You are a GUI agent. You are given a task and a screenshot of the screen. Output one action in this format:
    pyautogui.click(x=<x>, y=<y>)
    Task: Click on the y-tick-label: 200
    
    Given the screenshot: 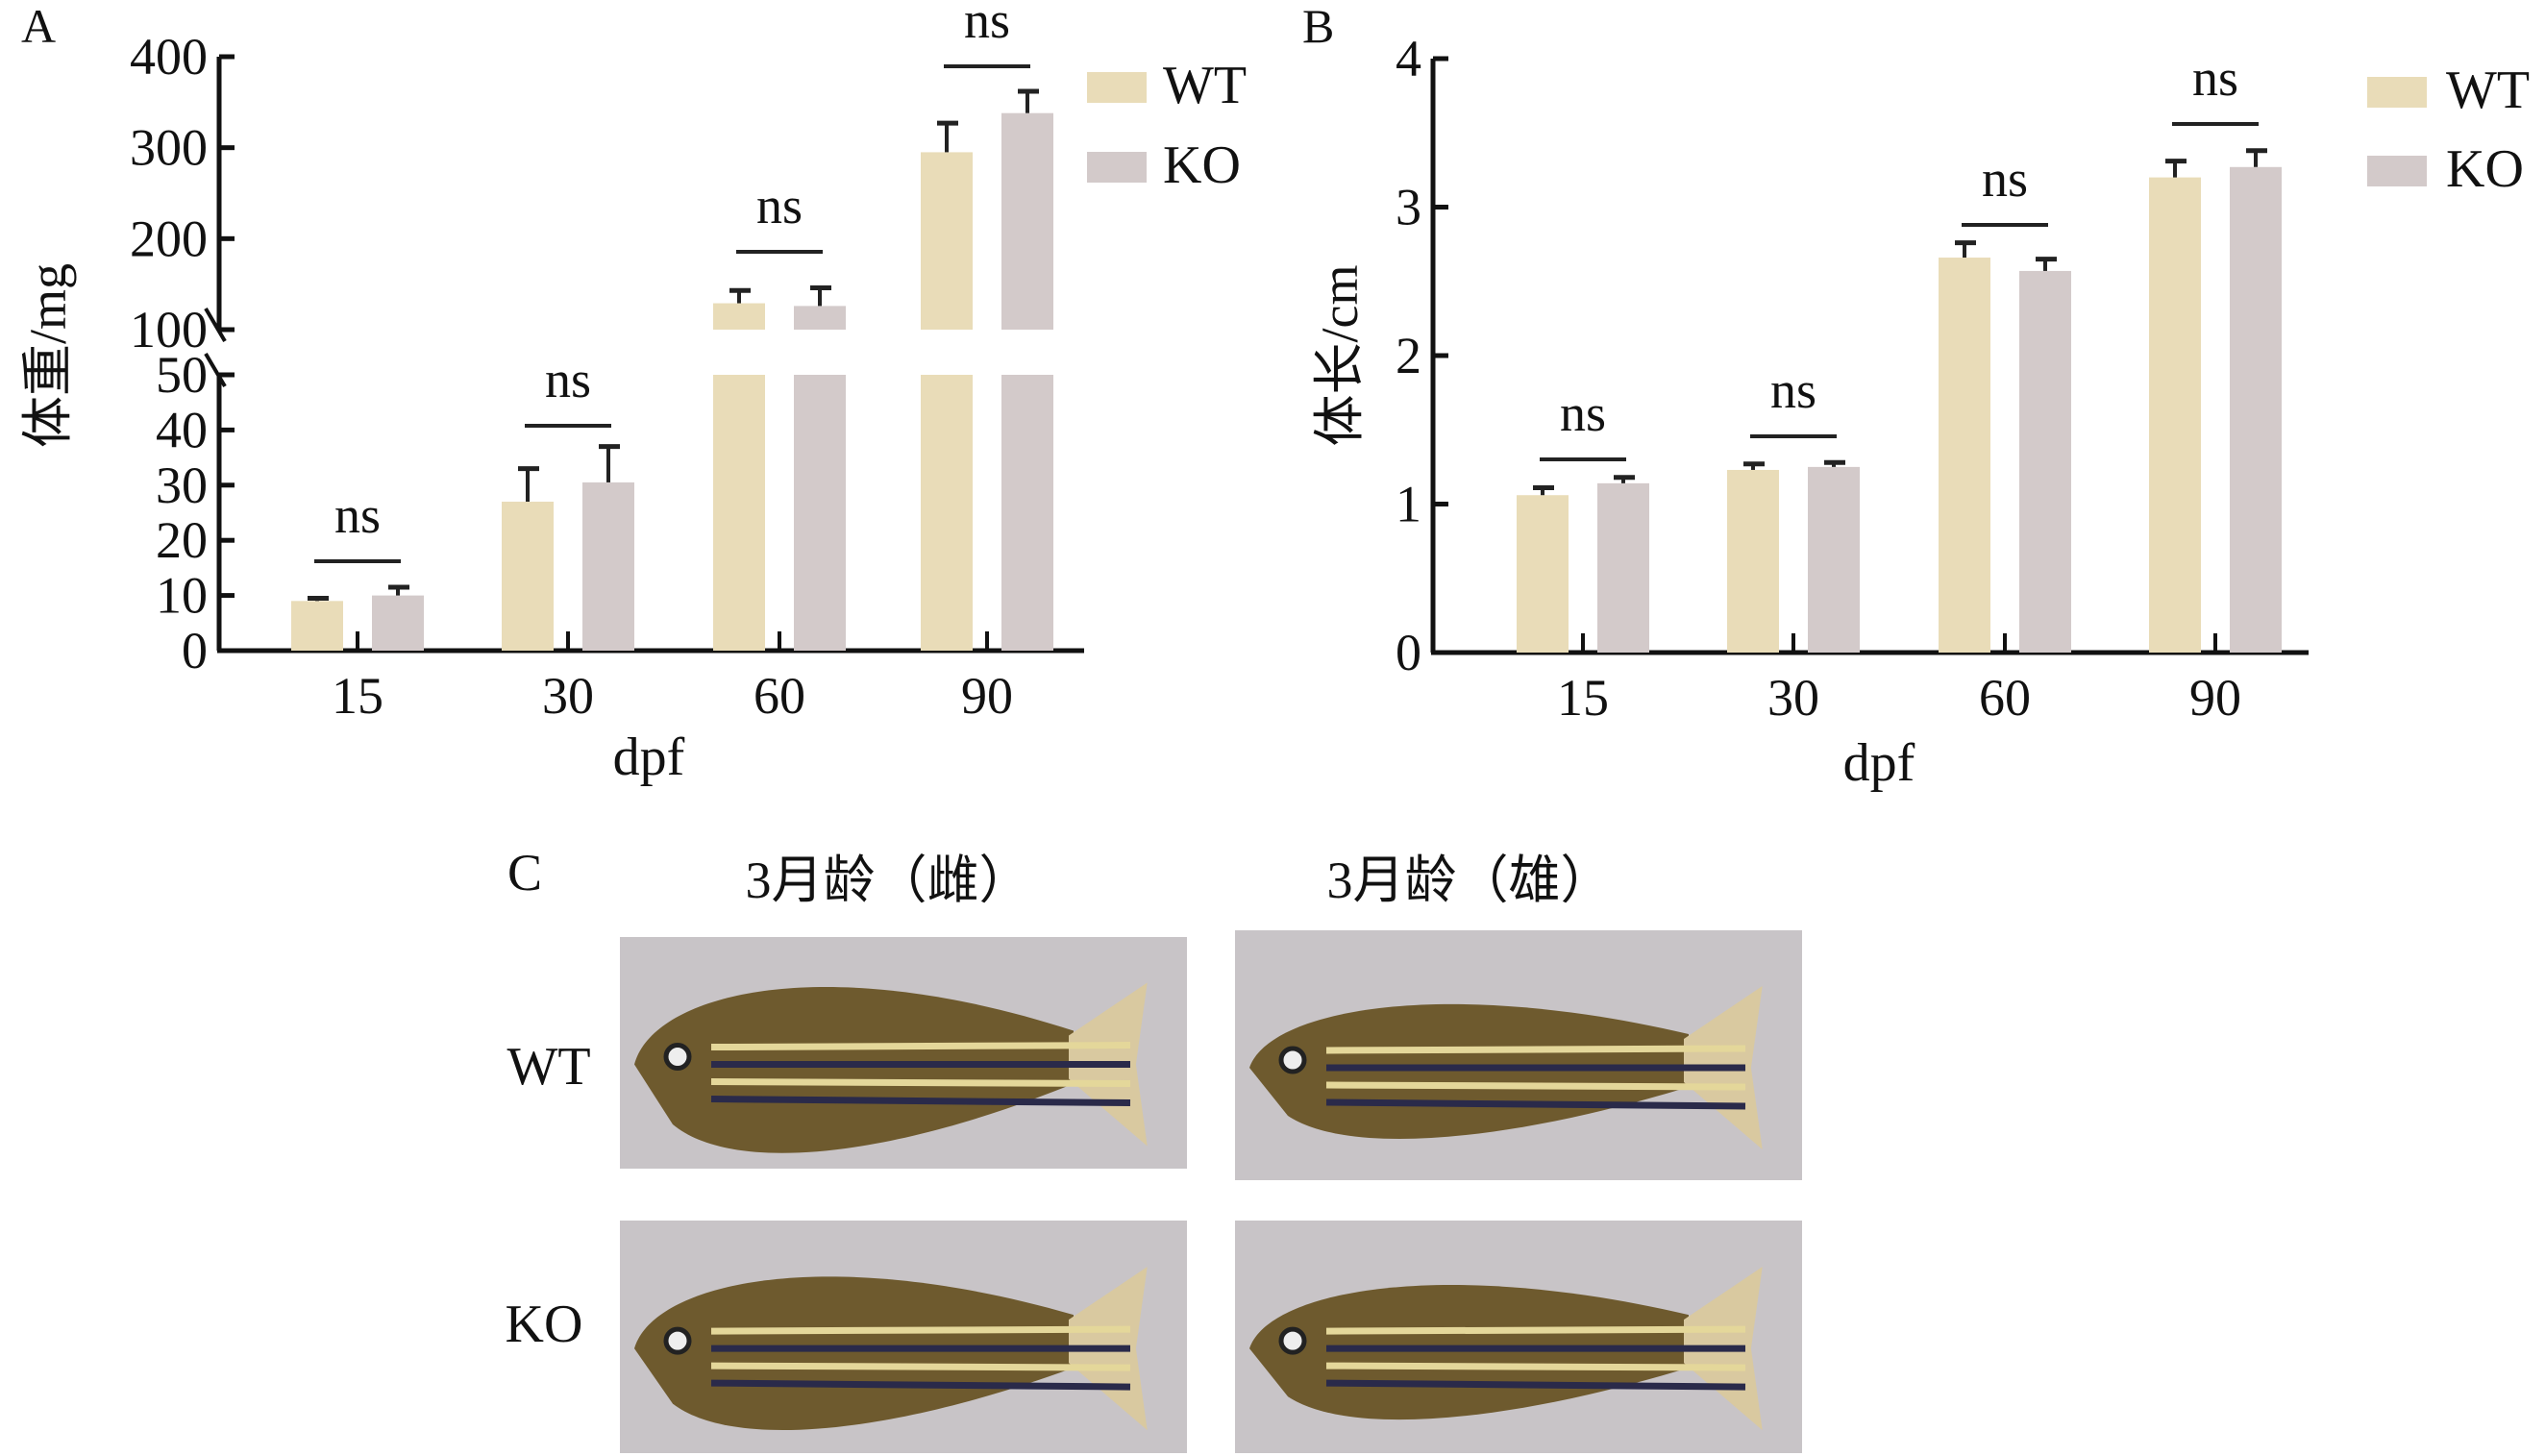 What is the action you would take?
    pyautogui.click(x=169, y=239)
    